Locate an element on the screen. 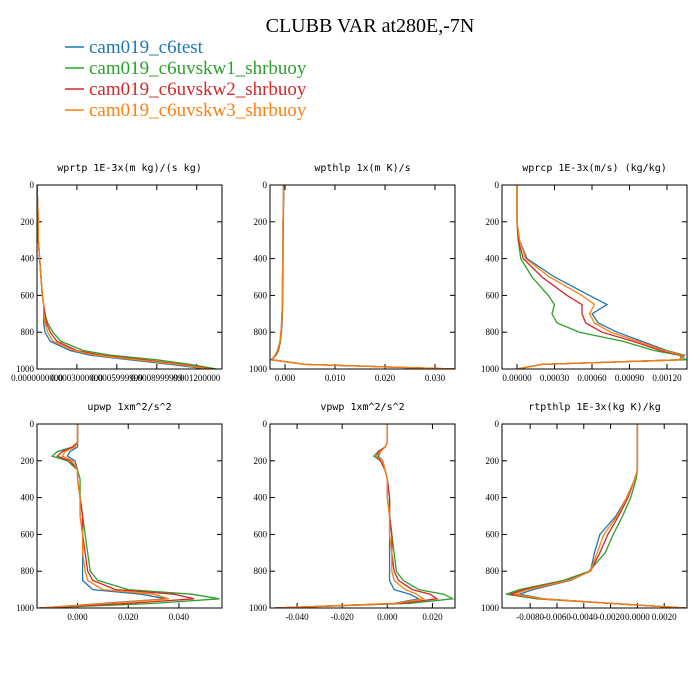 The image size is (700, 700). panel-title: upwp 1xm^2/s^2 is located at coordinates (129, 407).